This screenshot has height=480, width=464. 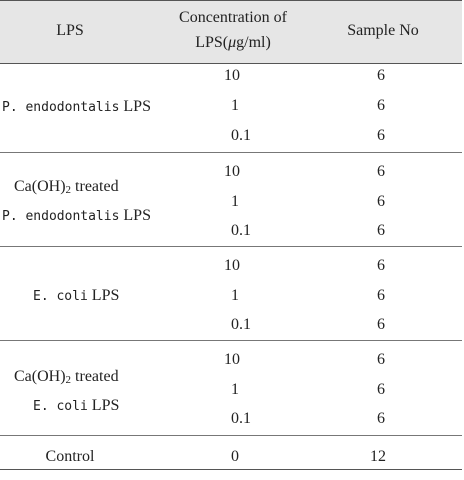 What do you see at coordinates (76, 215) in the screenshot?
I see `group-label-line2: P. endodontalis LPS` at bounding box center [76, 215].